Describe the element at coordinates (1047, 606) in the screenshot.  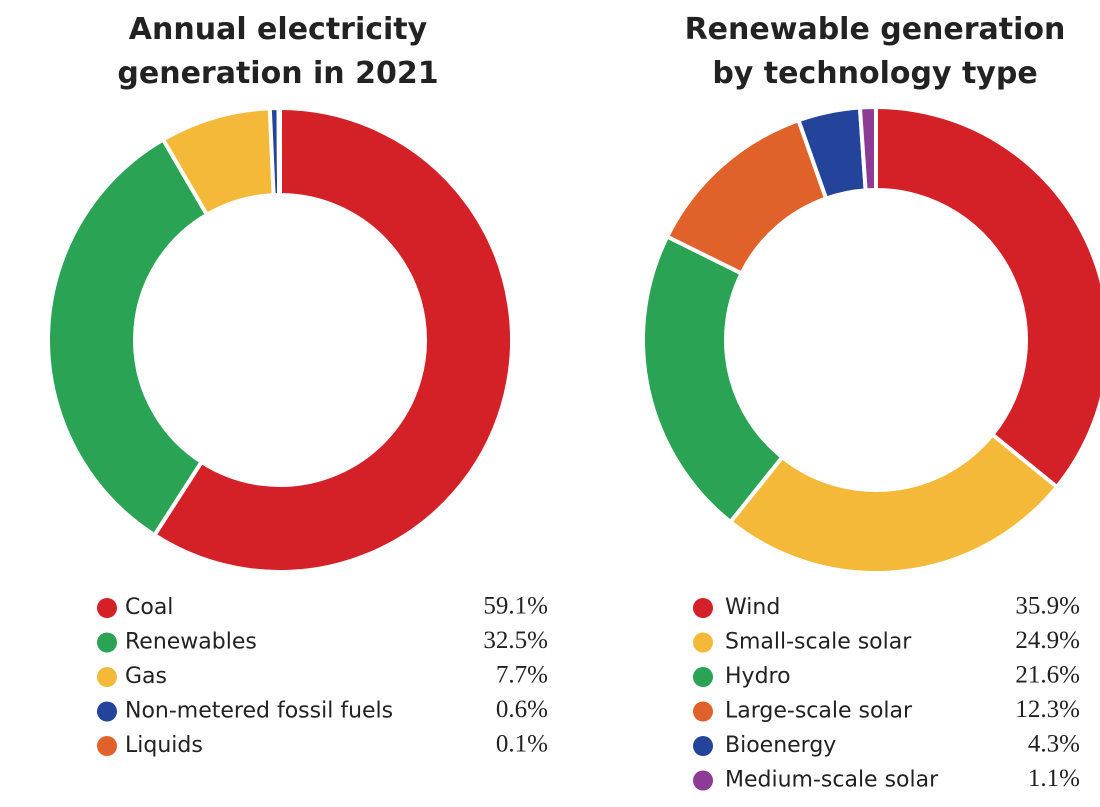
I see `value-label: 35.9%` at that location.